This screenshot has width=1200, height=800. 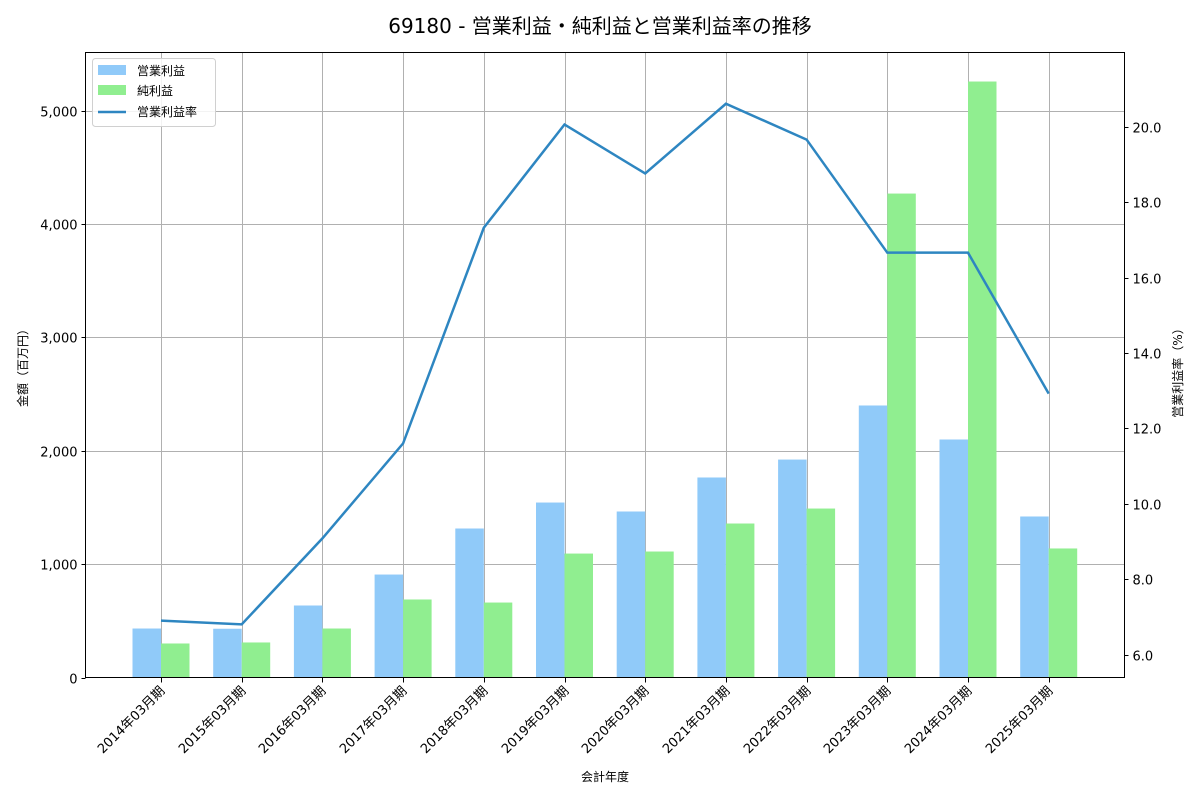 What do you see at coordinates (1147, 129) in the screenshot?
I see `y2-tick-label: 20.0` at bounding box center [1147, 129].